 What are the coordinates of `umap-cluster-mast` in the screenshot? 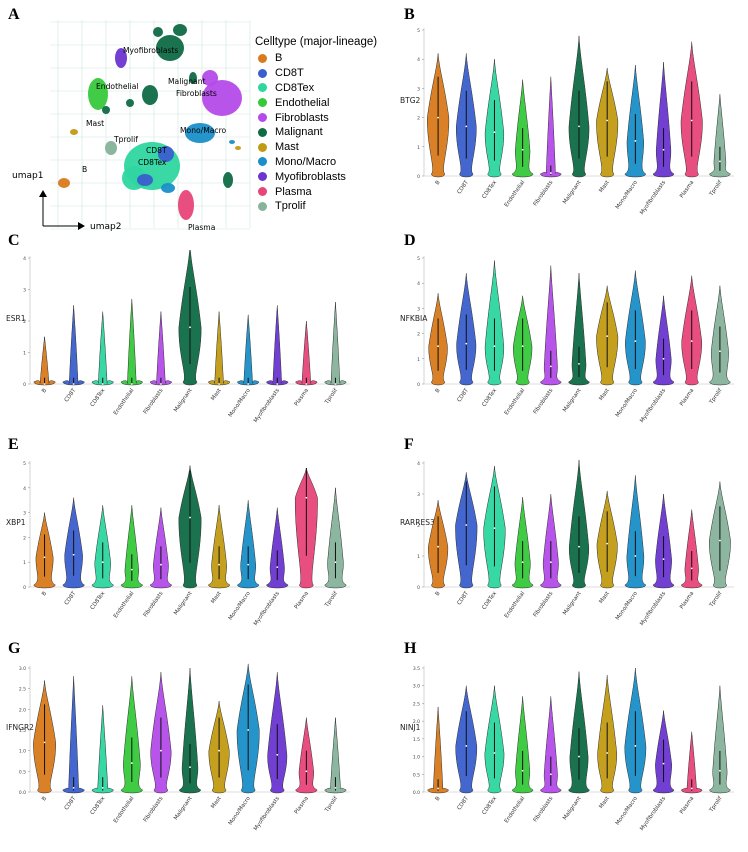 It's located at (238, 148).